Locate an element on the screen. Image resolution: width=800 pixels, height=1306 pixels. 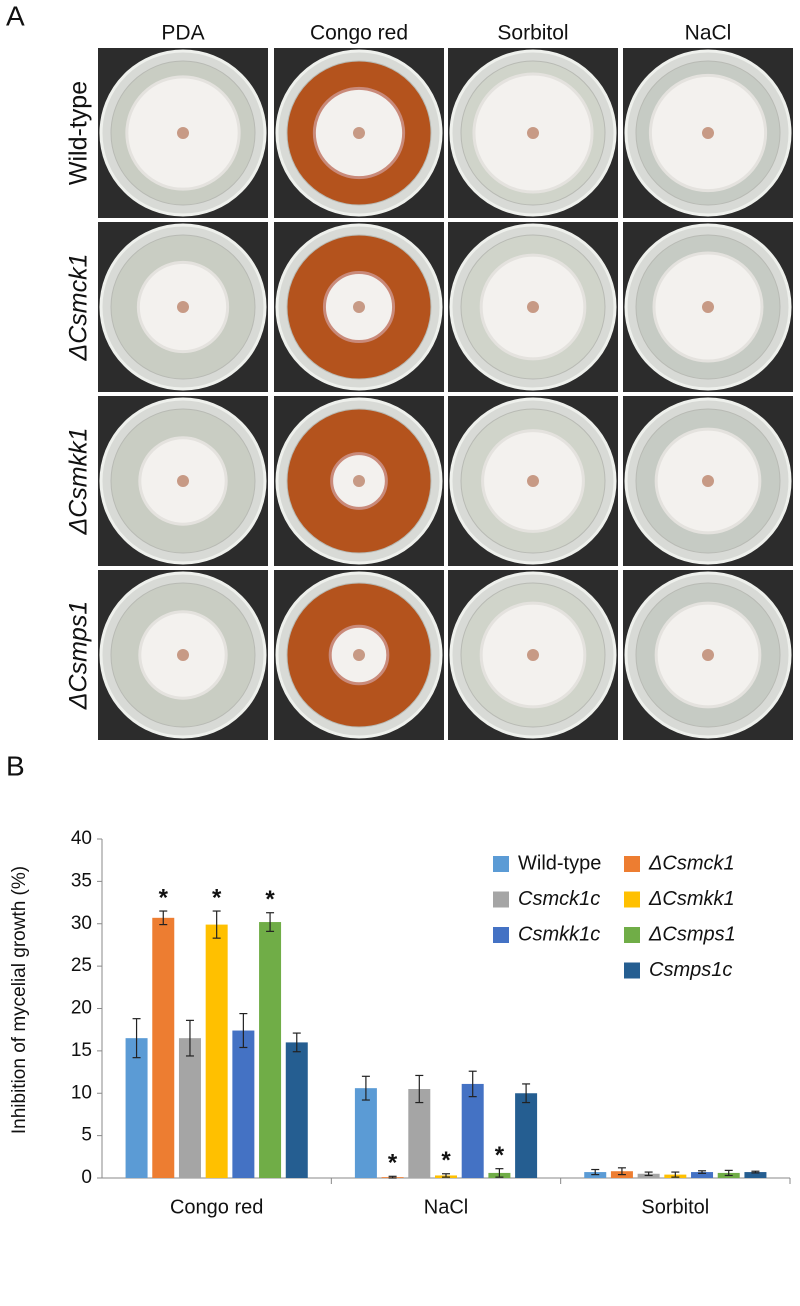
column-header: Sorbitol is located at coordinates (532, 33).